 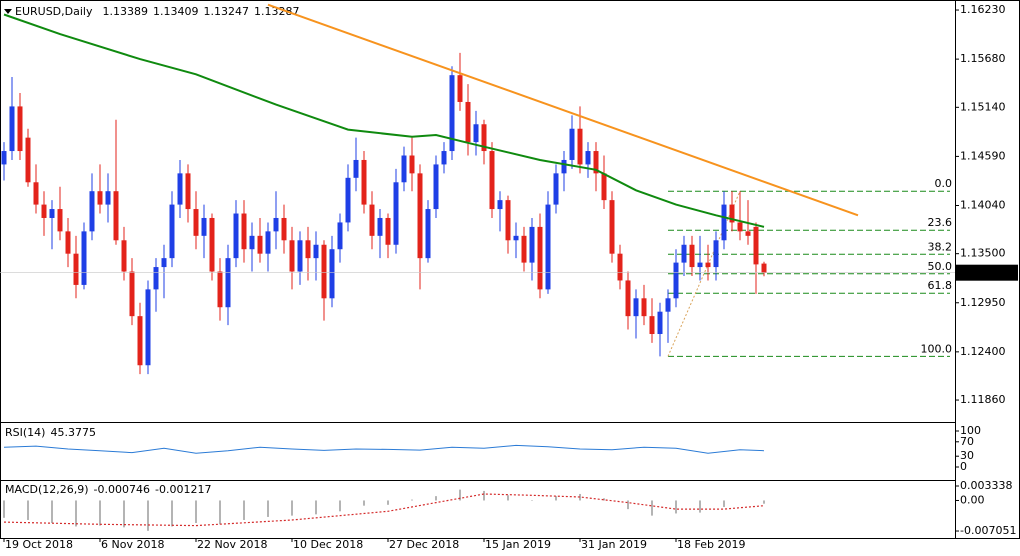 I want to click on fib-label: 61.8, so click(x=940, y=285).